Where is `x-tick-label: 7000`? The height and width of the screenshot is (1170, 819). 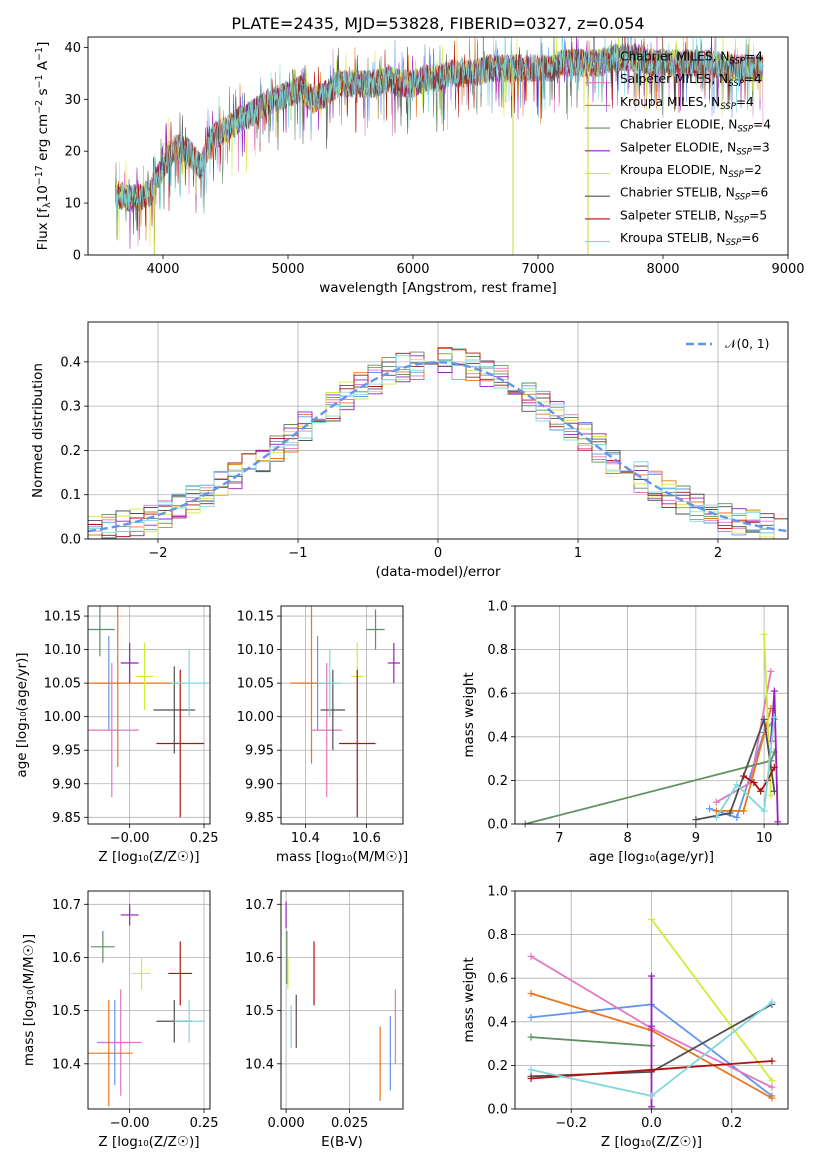 x-tick-label: 7000 is located at coordinates (537, 269).